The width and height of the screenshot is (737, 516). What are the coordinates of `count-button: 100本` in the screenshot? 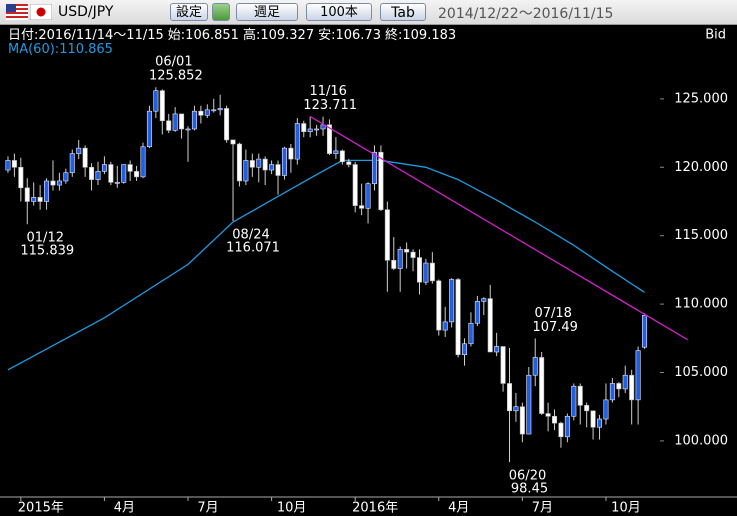 It's located at (339, 12).